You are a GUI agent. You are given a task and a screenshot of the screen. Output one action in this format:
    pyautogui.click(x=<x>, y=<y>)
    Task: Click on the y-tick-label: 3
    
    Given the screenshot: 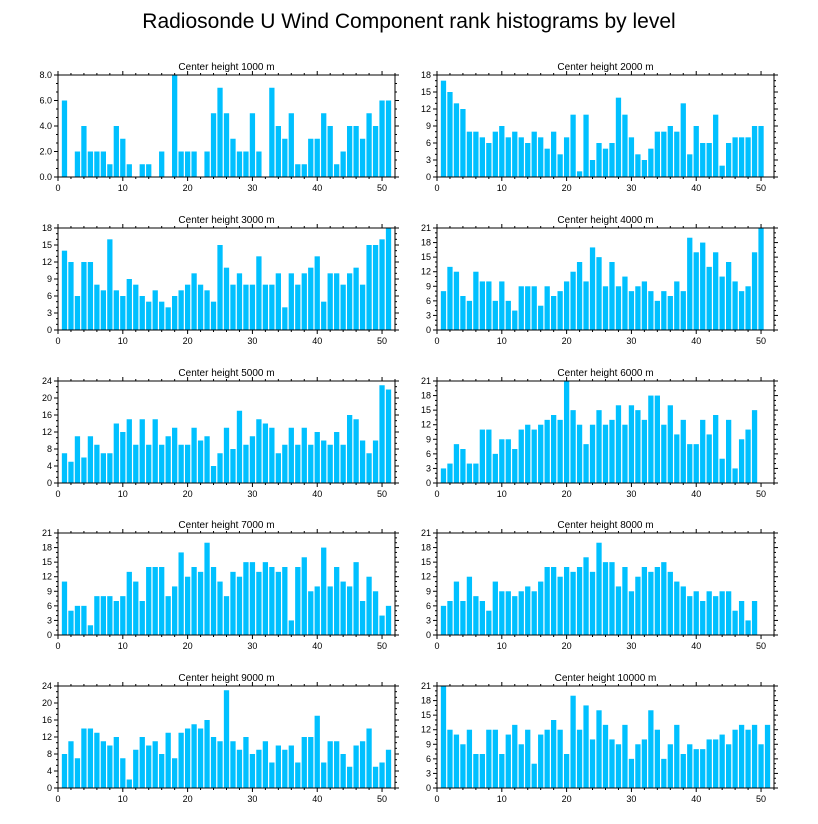 What is the action you would take?
    pyautogui.click(x=428, y=160)
    